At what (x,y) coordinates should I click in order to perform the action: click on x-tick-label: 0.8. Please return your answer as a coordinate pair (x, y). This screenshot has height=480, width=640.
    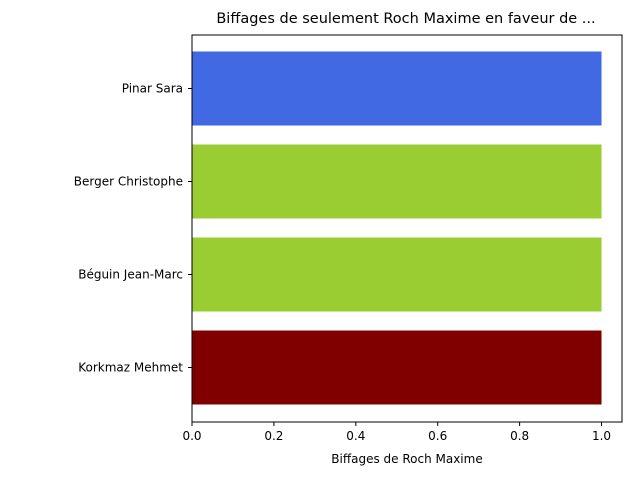
    Looking at the image, I should click on (519, 436).